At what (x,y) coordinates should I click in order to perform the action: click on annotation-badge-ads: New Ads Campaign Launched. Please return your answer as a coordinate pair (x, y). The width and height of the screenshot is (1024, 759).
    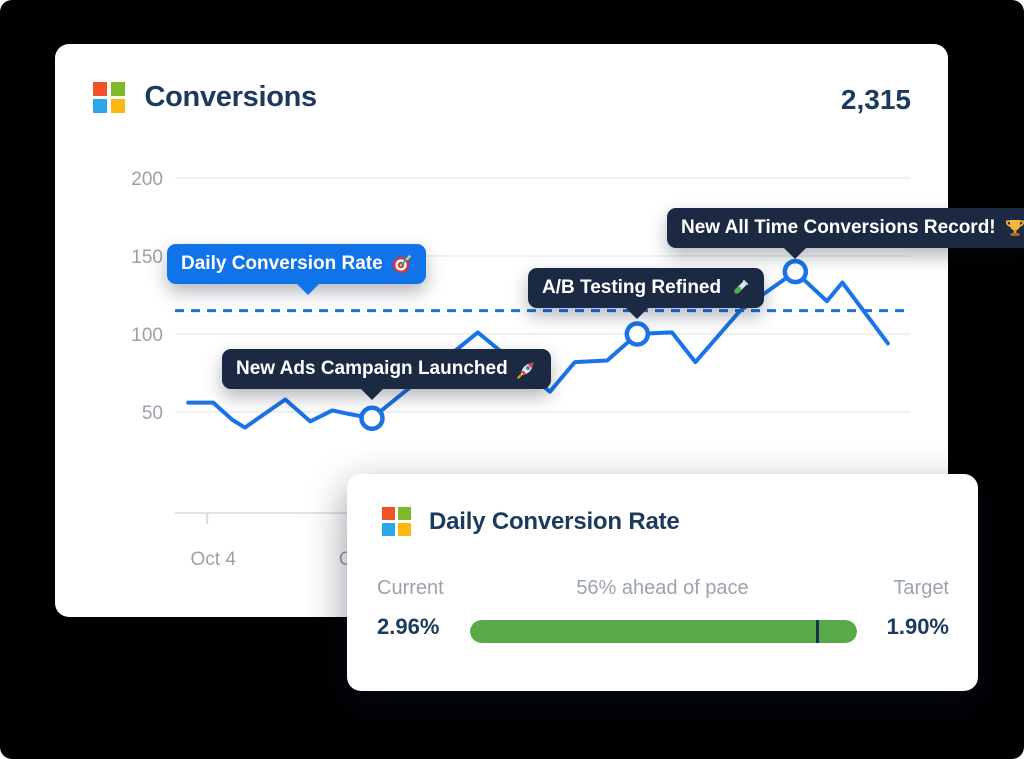
    Looking at the image, I should click on (386, 374).